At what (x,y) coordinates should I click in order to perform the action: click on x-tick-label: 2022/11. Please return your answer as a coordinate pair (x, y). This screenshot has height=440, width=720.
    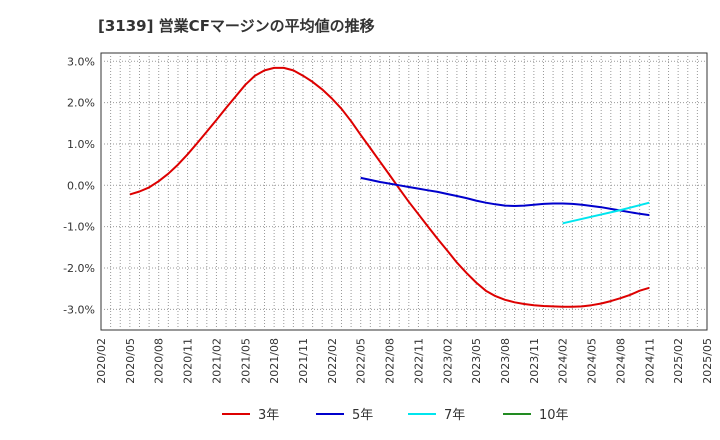
    Looking at the image, I should click on (418, 361).